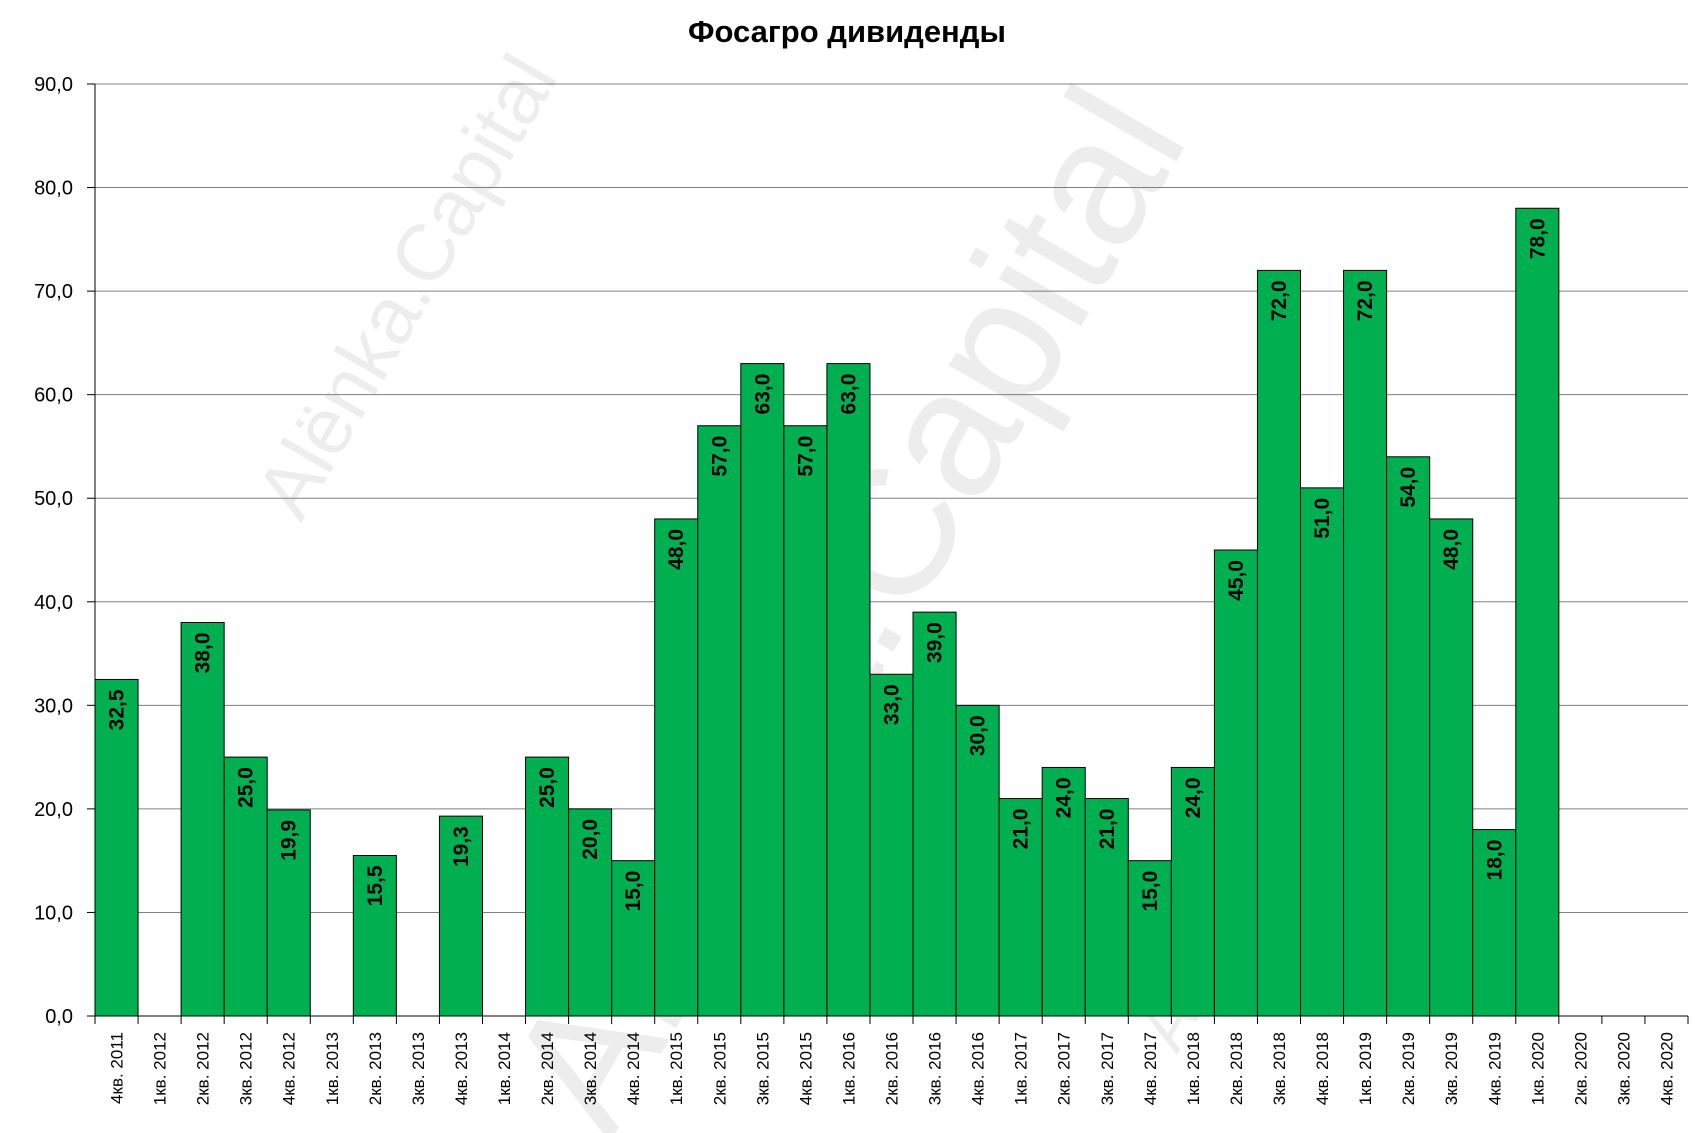  Describe the element at coordinates (375, 885) in the screenshot. I see `data-label: 15,5` at that location.